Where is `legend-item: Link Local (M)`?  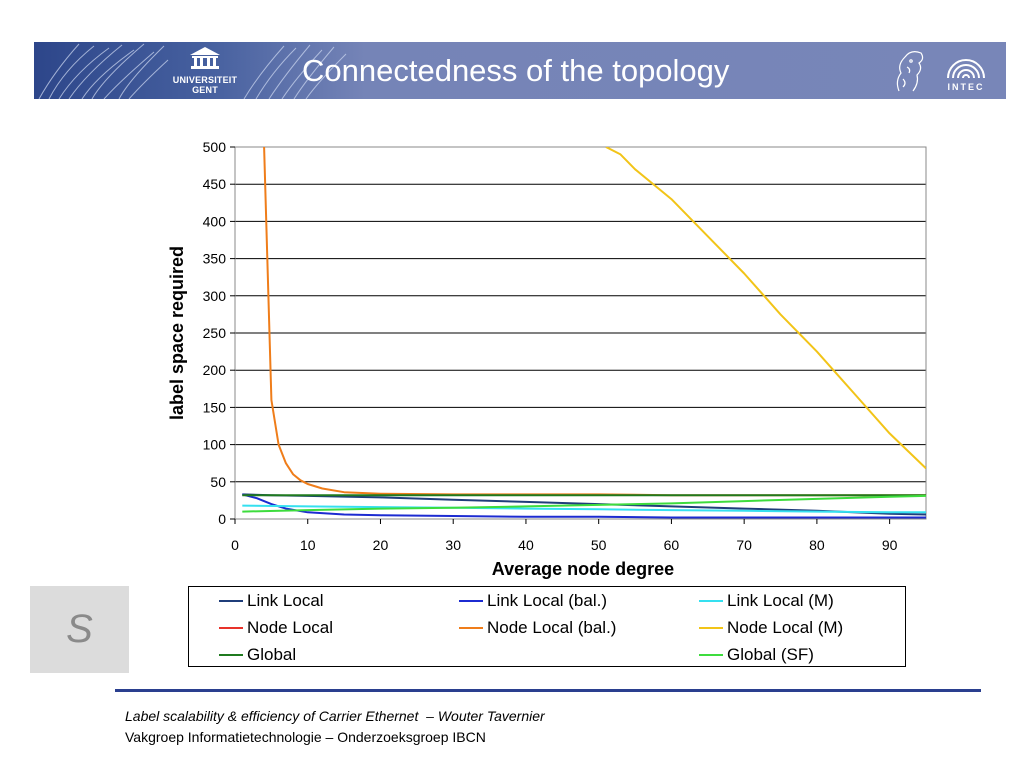
legend-item: Link Local (M) is located at coordinates (766, 601).